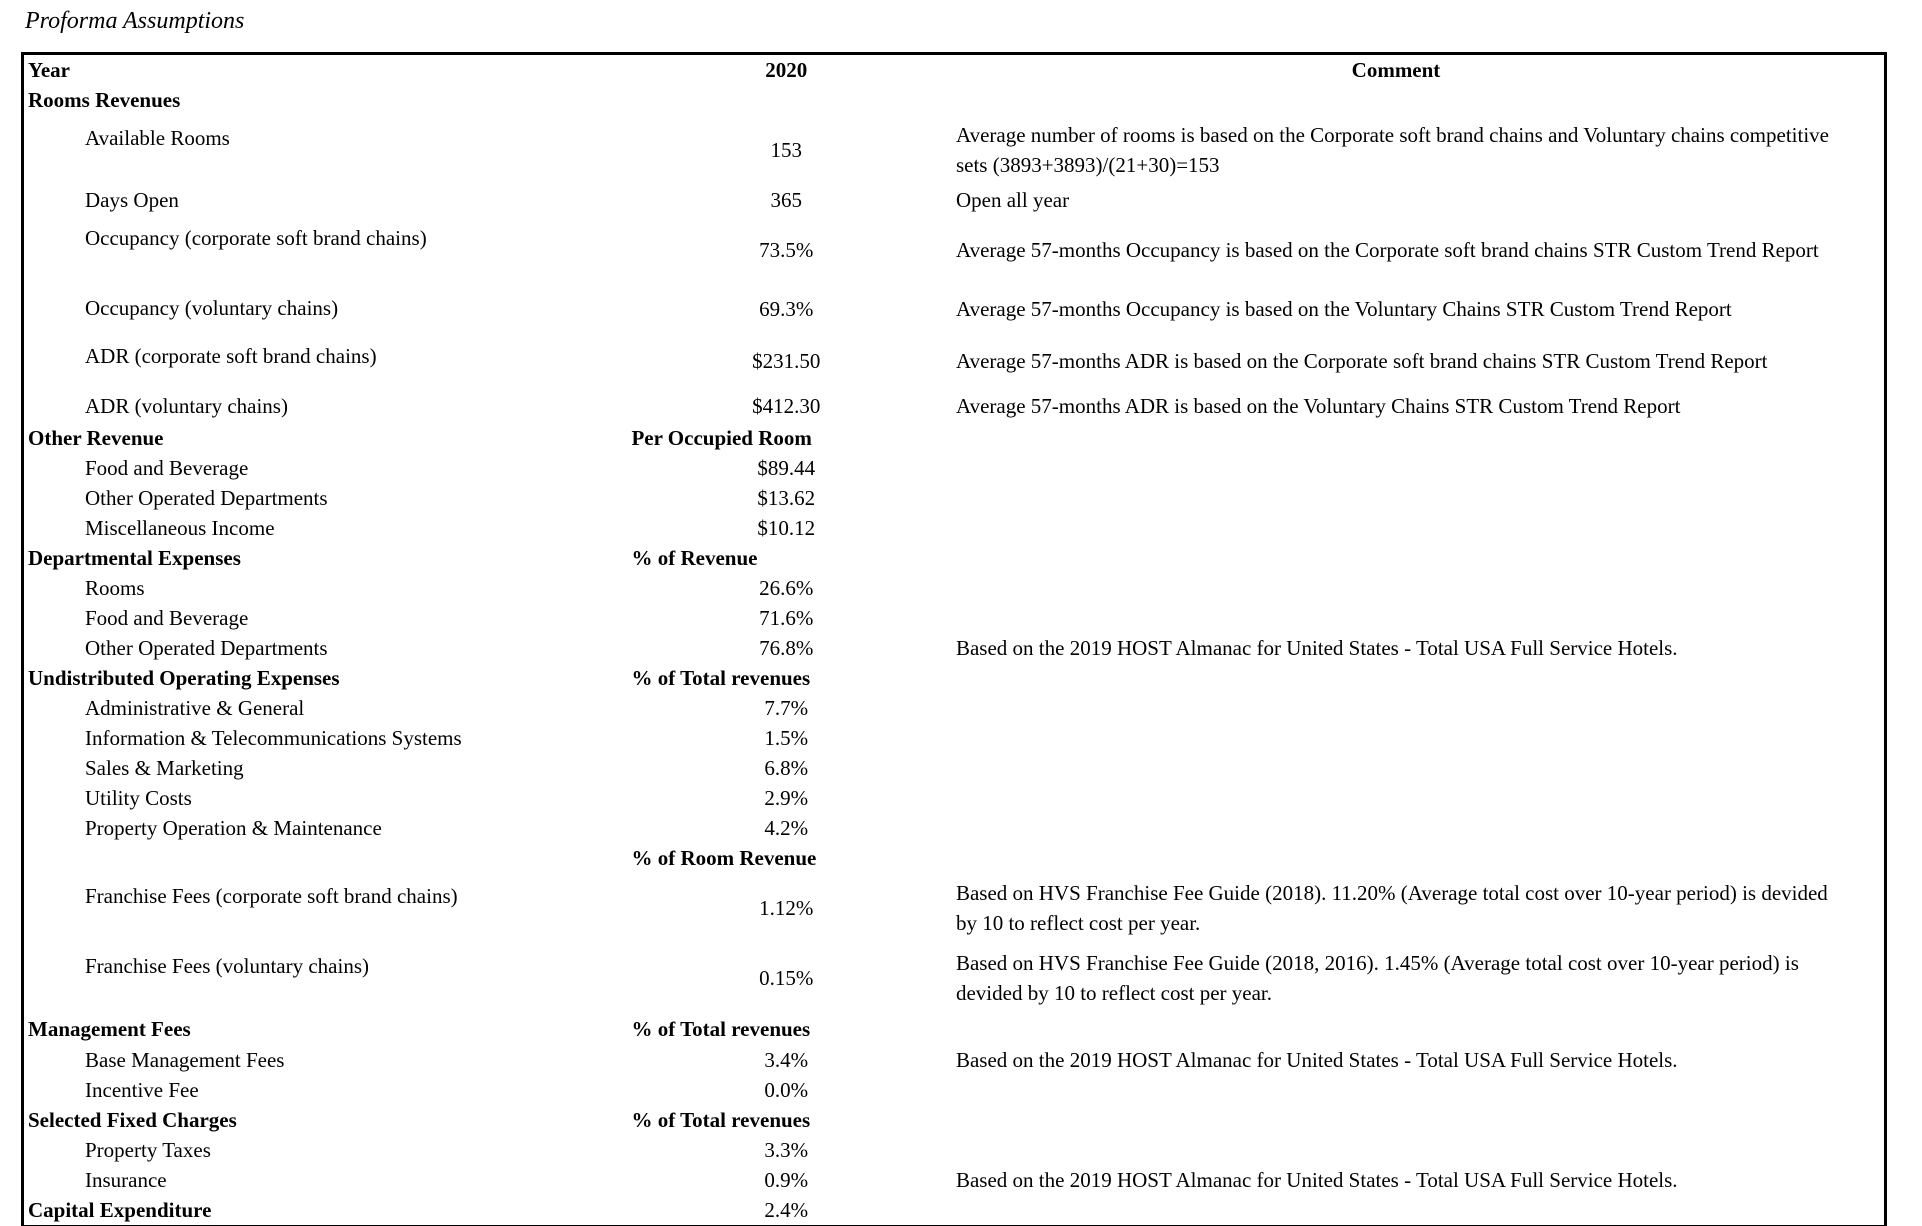 This screenshot has height=1226, width=1922. I want to click on row-value: 1.5%, so click(786, 738).